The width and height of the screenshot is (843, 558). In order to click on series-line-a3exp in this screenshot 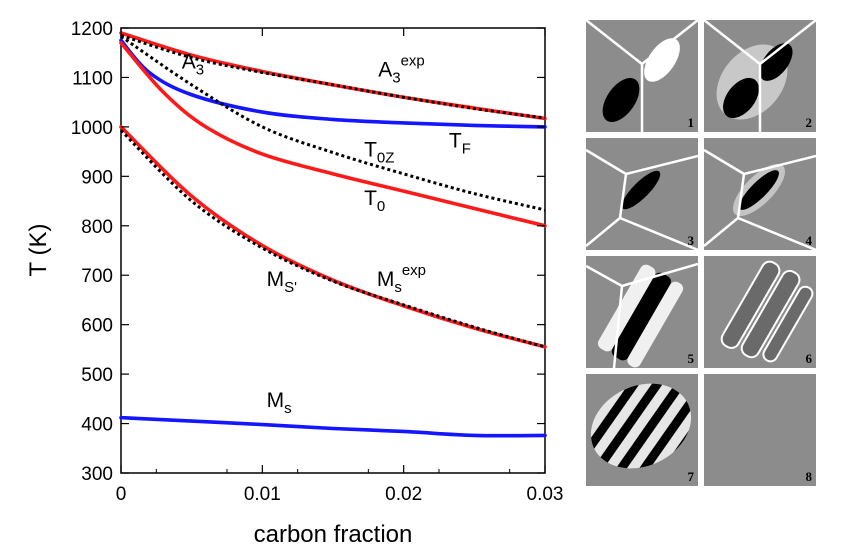, I will do `click(333, 76)`.